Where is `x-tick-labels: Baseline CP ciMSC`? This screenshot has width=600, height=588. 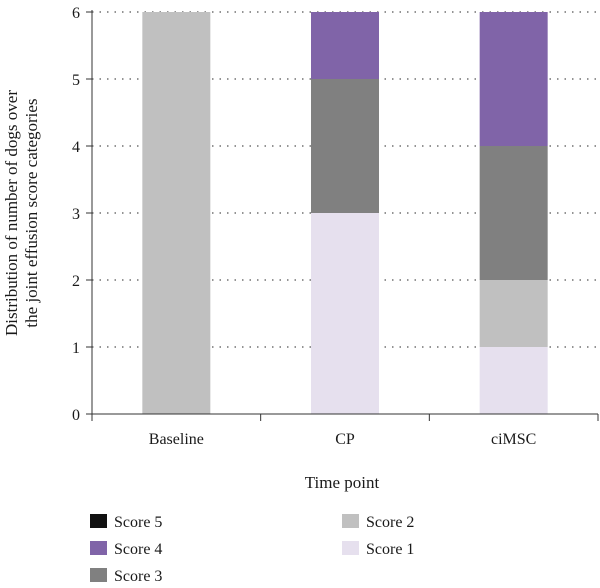
x-tick-labels: Baseline CP ciMSC is located at coordinates (343, 439).